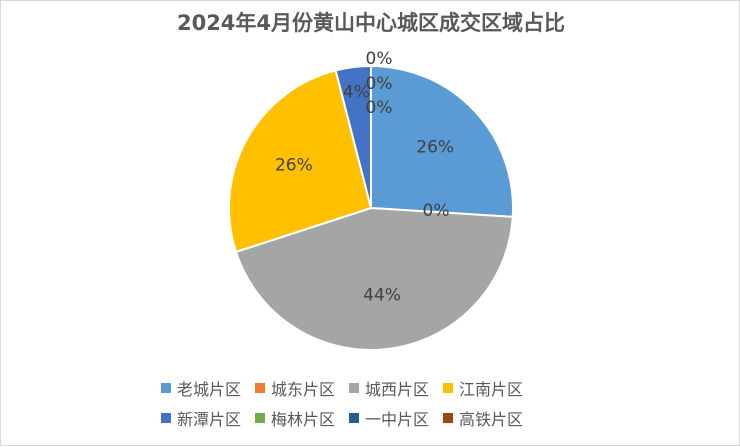 The height and width of the screenshot is (447, 740). I want to click on legend-item: 梅林片区, so click(295, 418).